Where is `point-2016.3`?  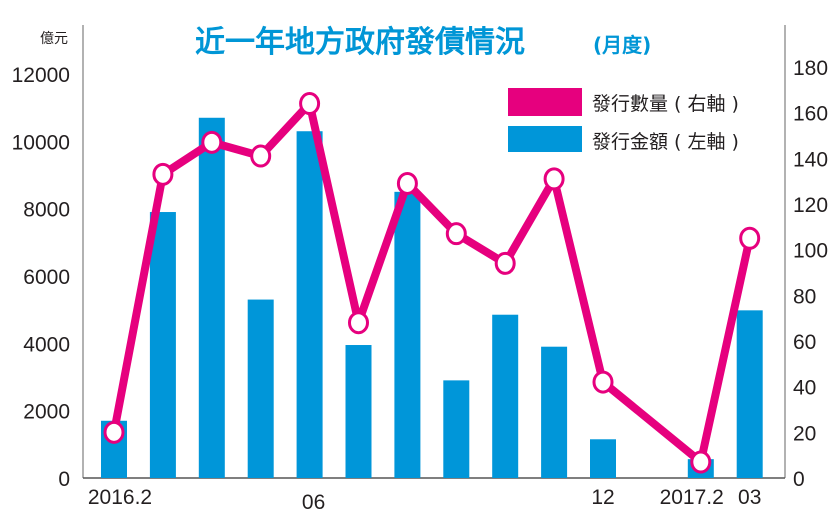 point-2016.3 is located at coordinates (163, 174).